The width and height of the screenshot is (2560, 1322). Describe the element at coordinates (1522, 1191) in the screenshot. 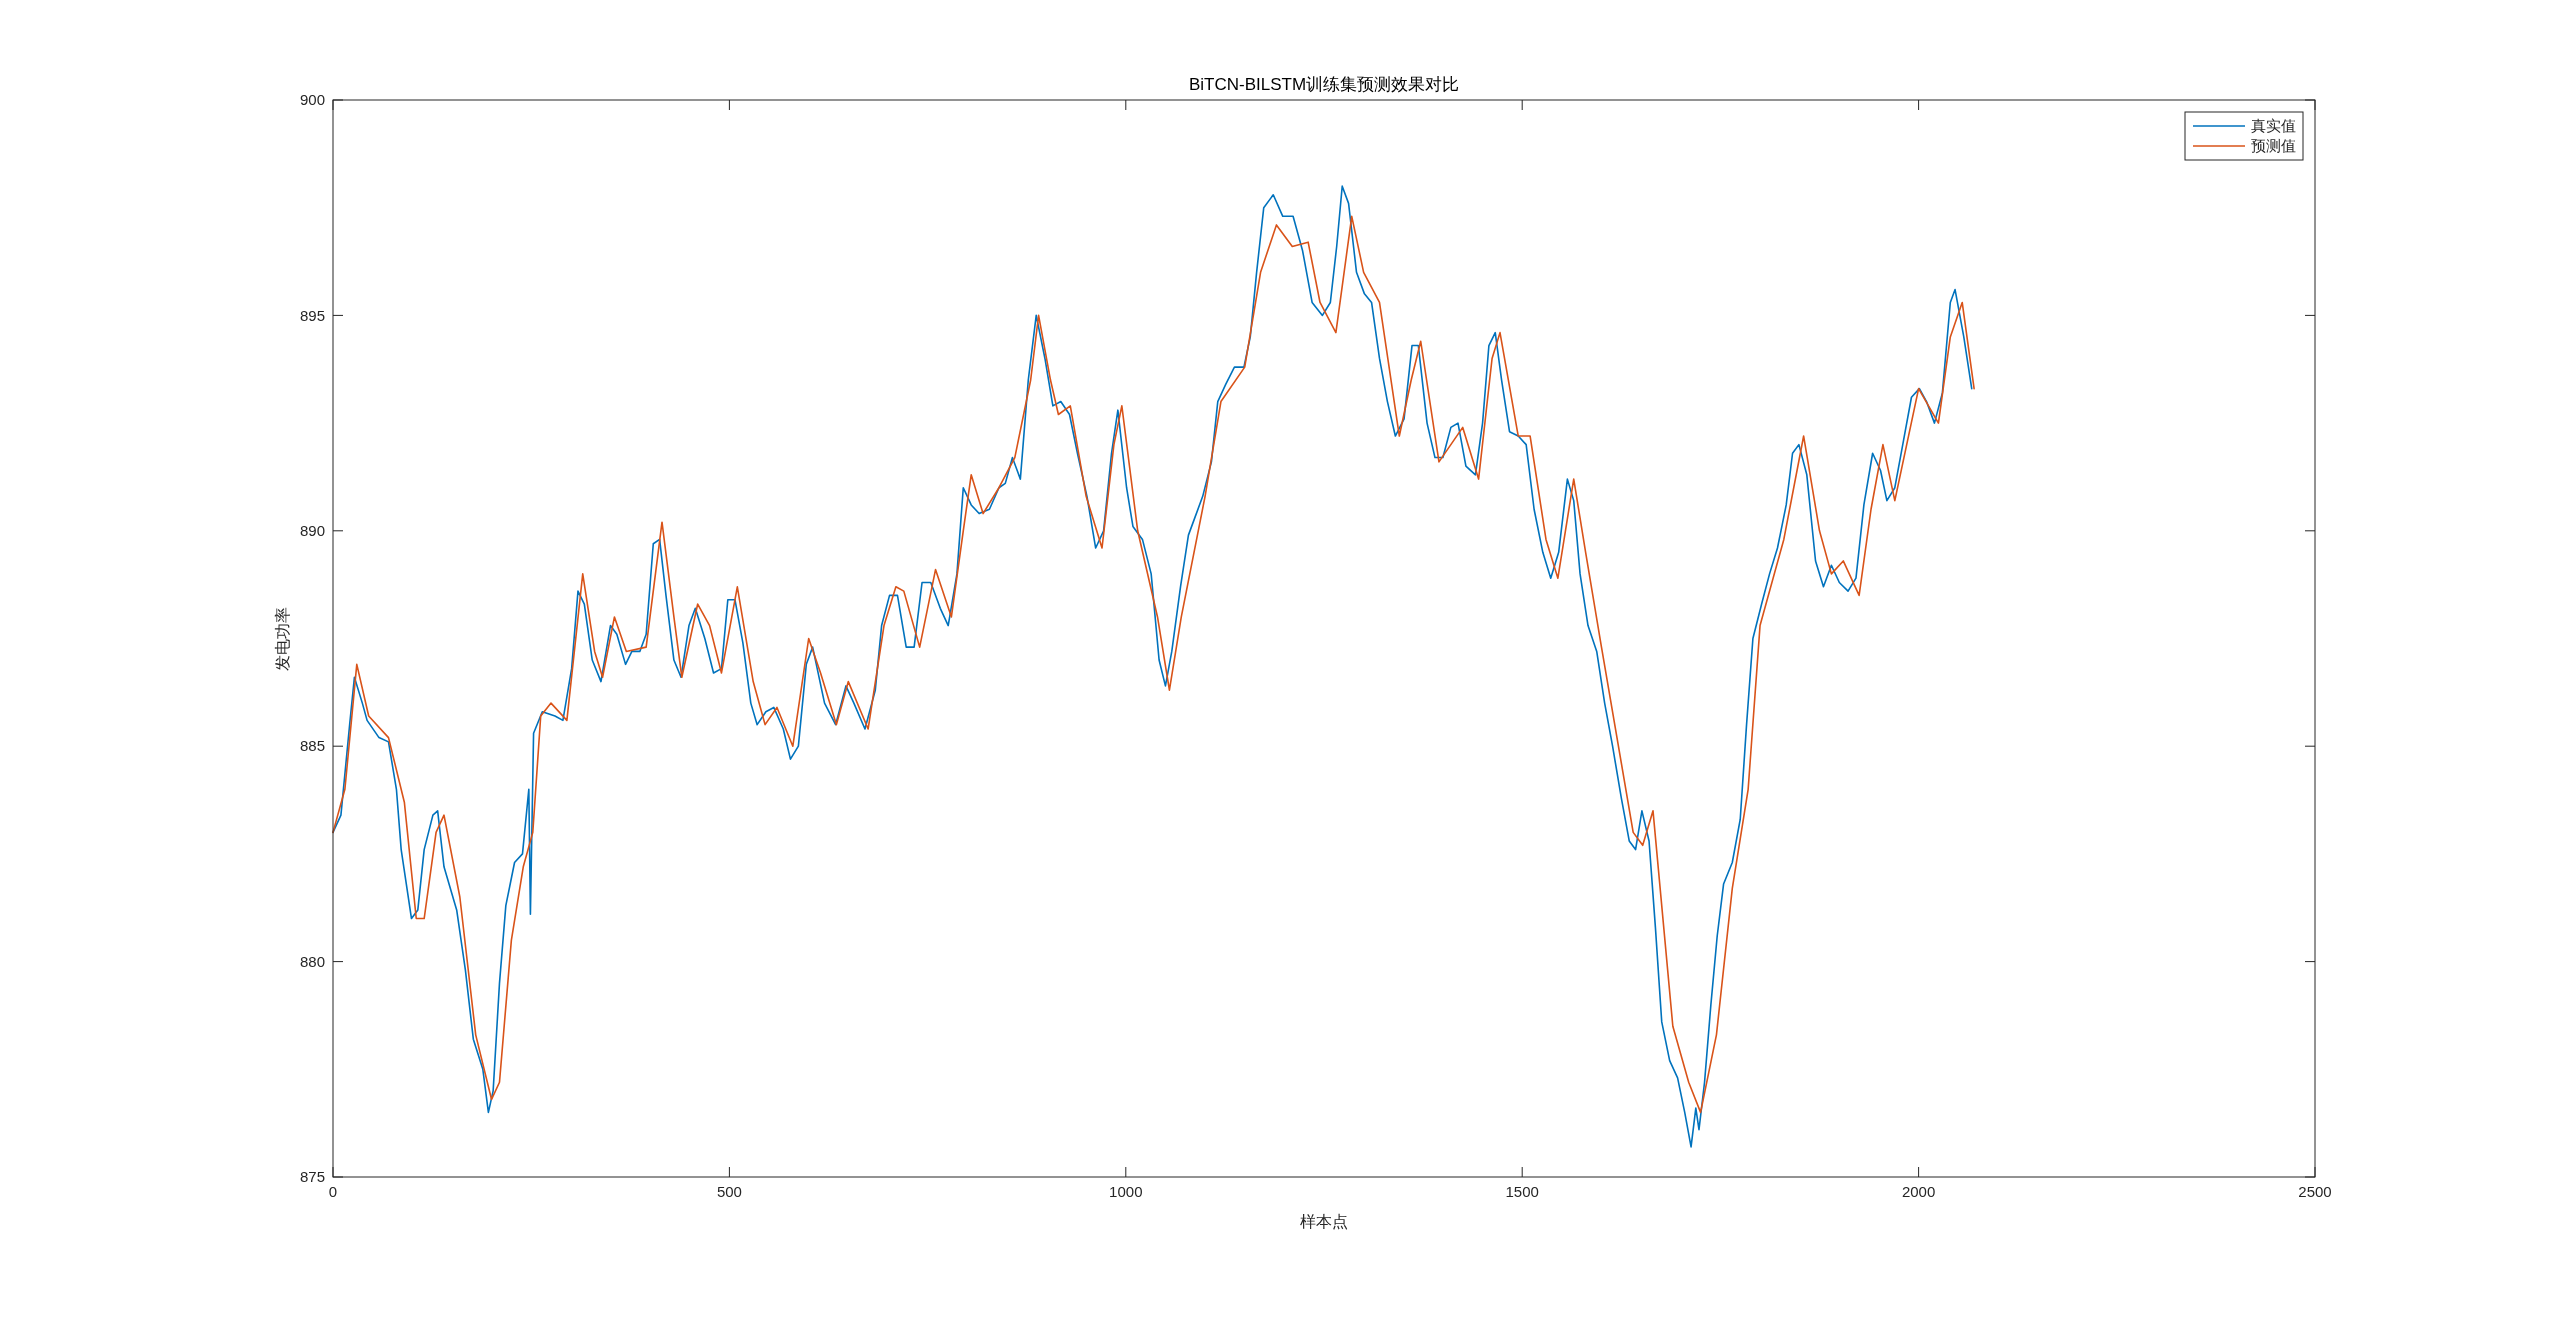

I see `x-tick-label: 1500` at that location.